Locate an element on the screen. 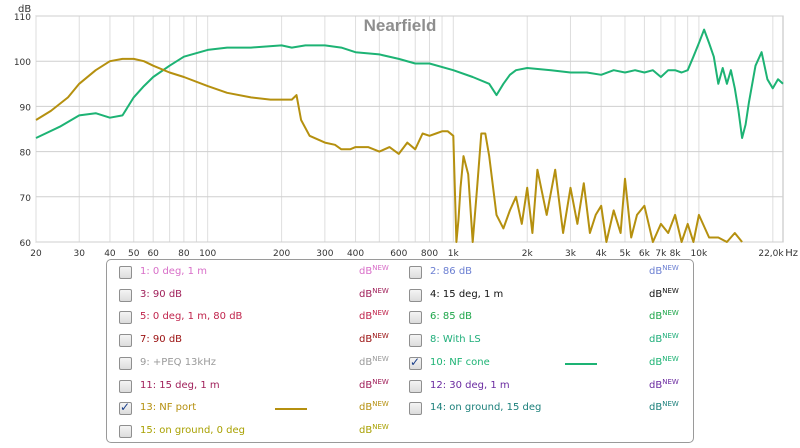 This screenshot has width=800, height=448. legend-item: 14: on ground, 15 deg dBNEW is located at coordinates (549, 410).